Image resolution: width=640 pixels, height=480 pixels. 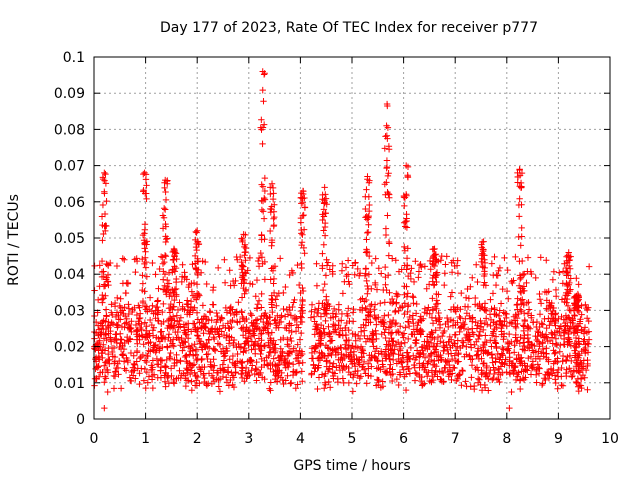 I want to click on y-tick-label: 0.06, so click(x=69, y=203).